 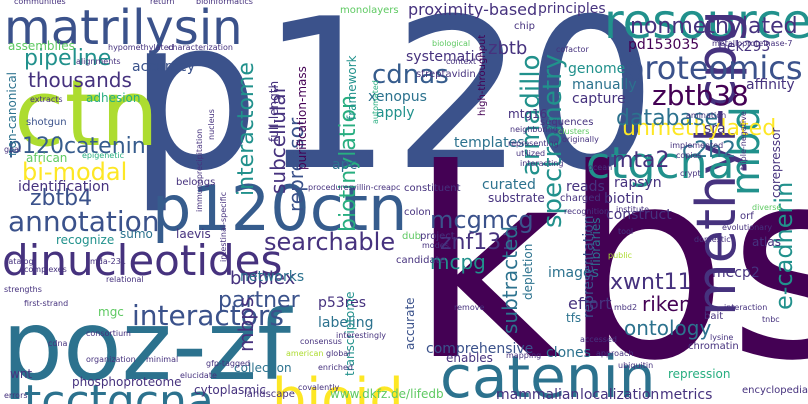 I want to click on word-adhesion: adhesion, so click(x=113, y=98).